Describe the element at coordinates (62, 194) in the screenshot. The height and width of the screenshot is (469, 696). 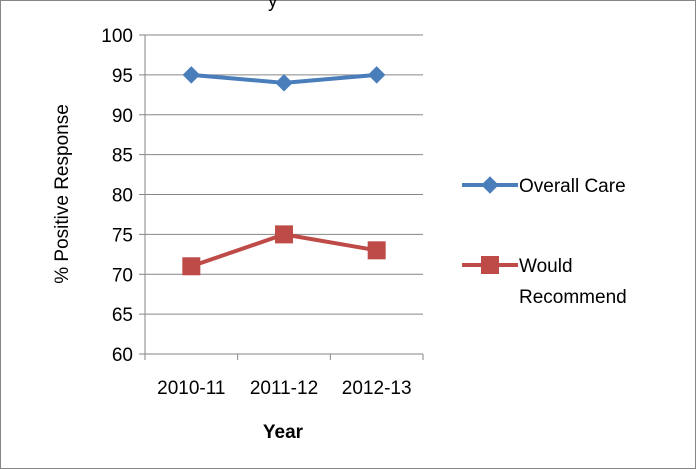
I see `y-axis-title: % Positive Response` at that location.